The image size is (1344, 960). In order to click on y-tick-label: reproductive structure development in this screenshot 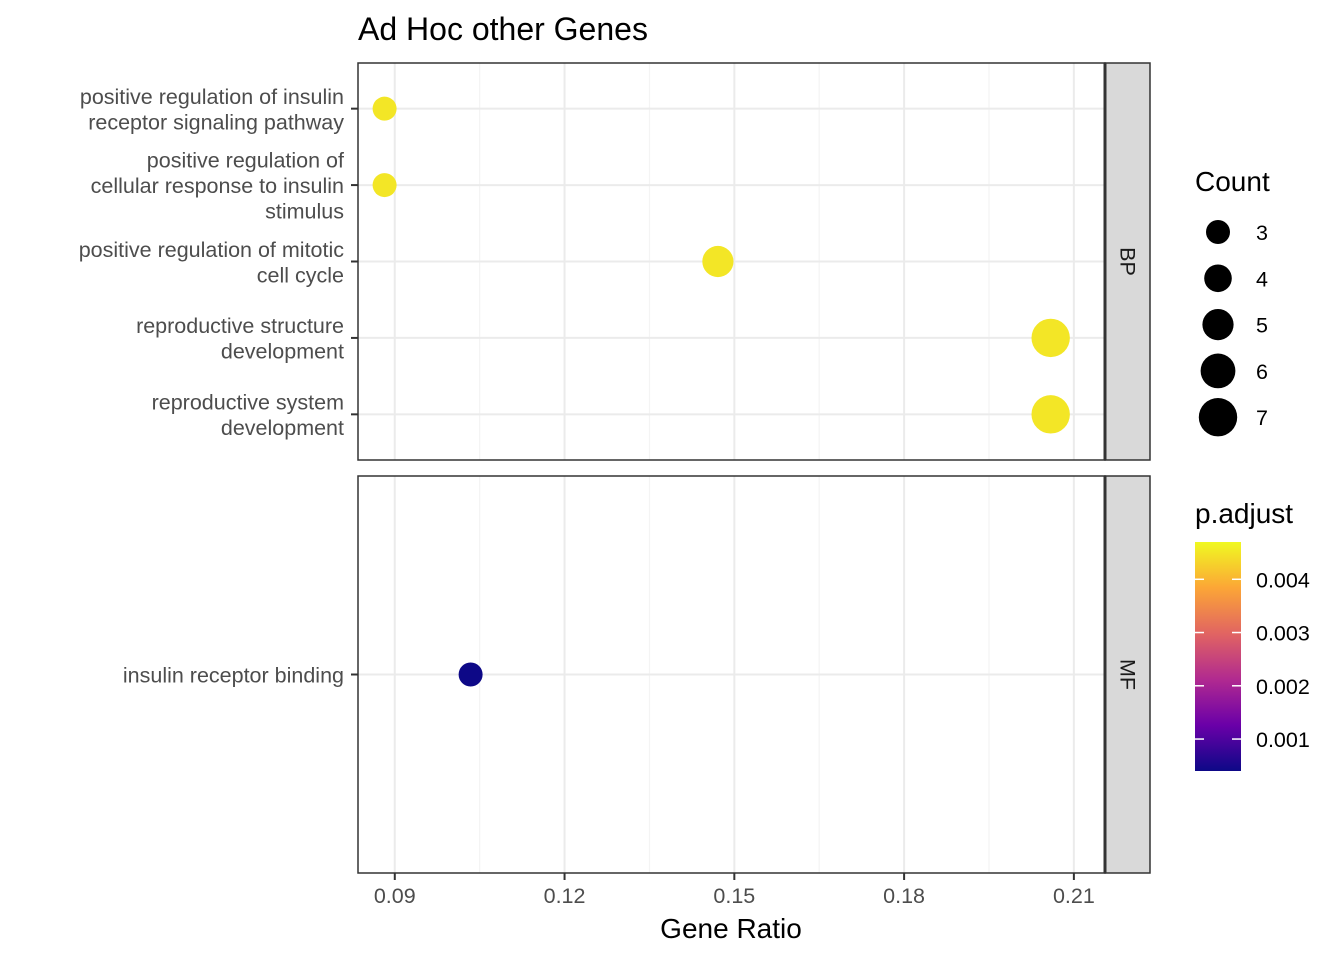, I will do `click(240, 339)`.